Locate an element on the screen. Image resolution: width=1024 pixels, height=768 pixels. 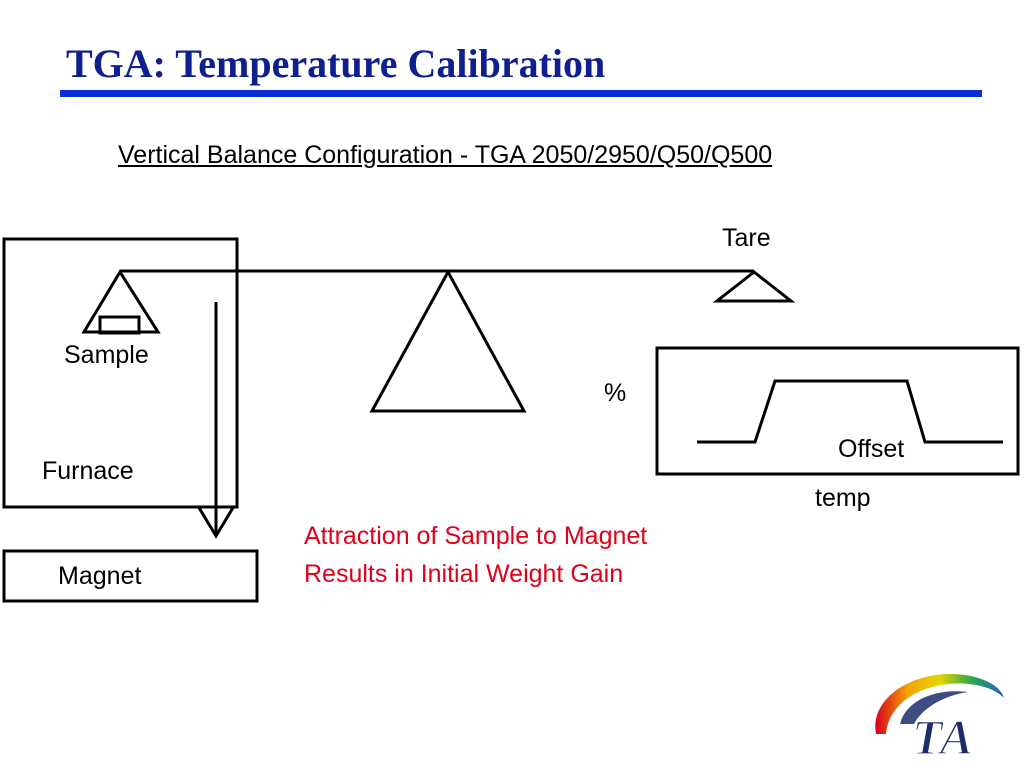
sample-label: Sample is located at coordinates (106, 355).